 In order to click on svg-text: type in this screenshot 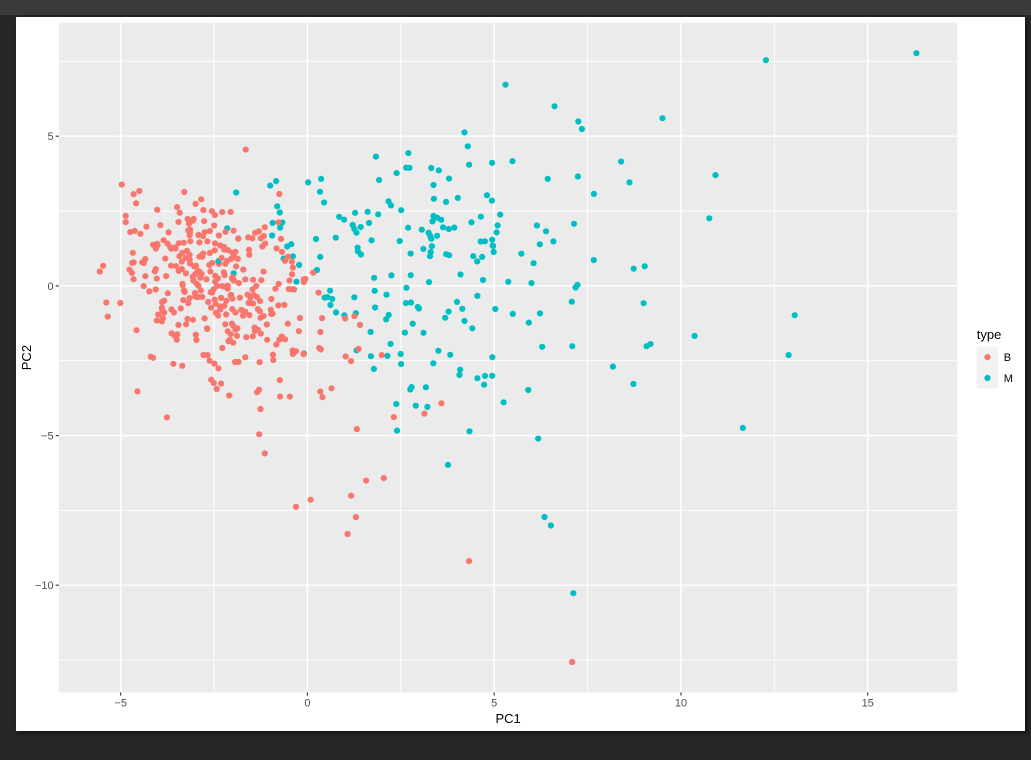, I will do `click(989, 334)`.